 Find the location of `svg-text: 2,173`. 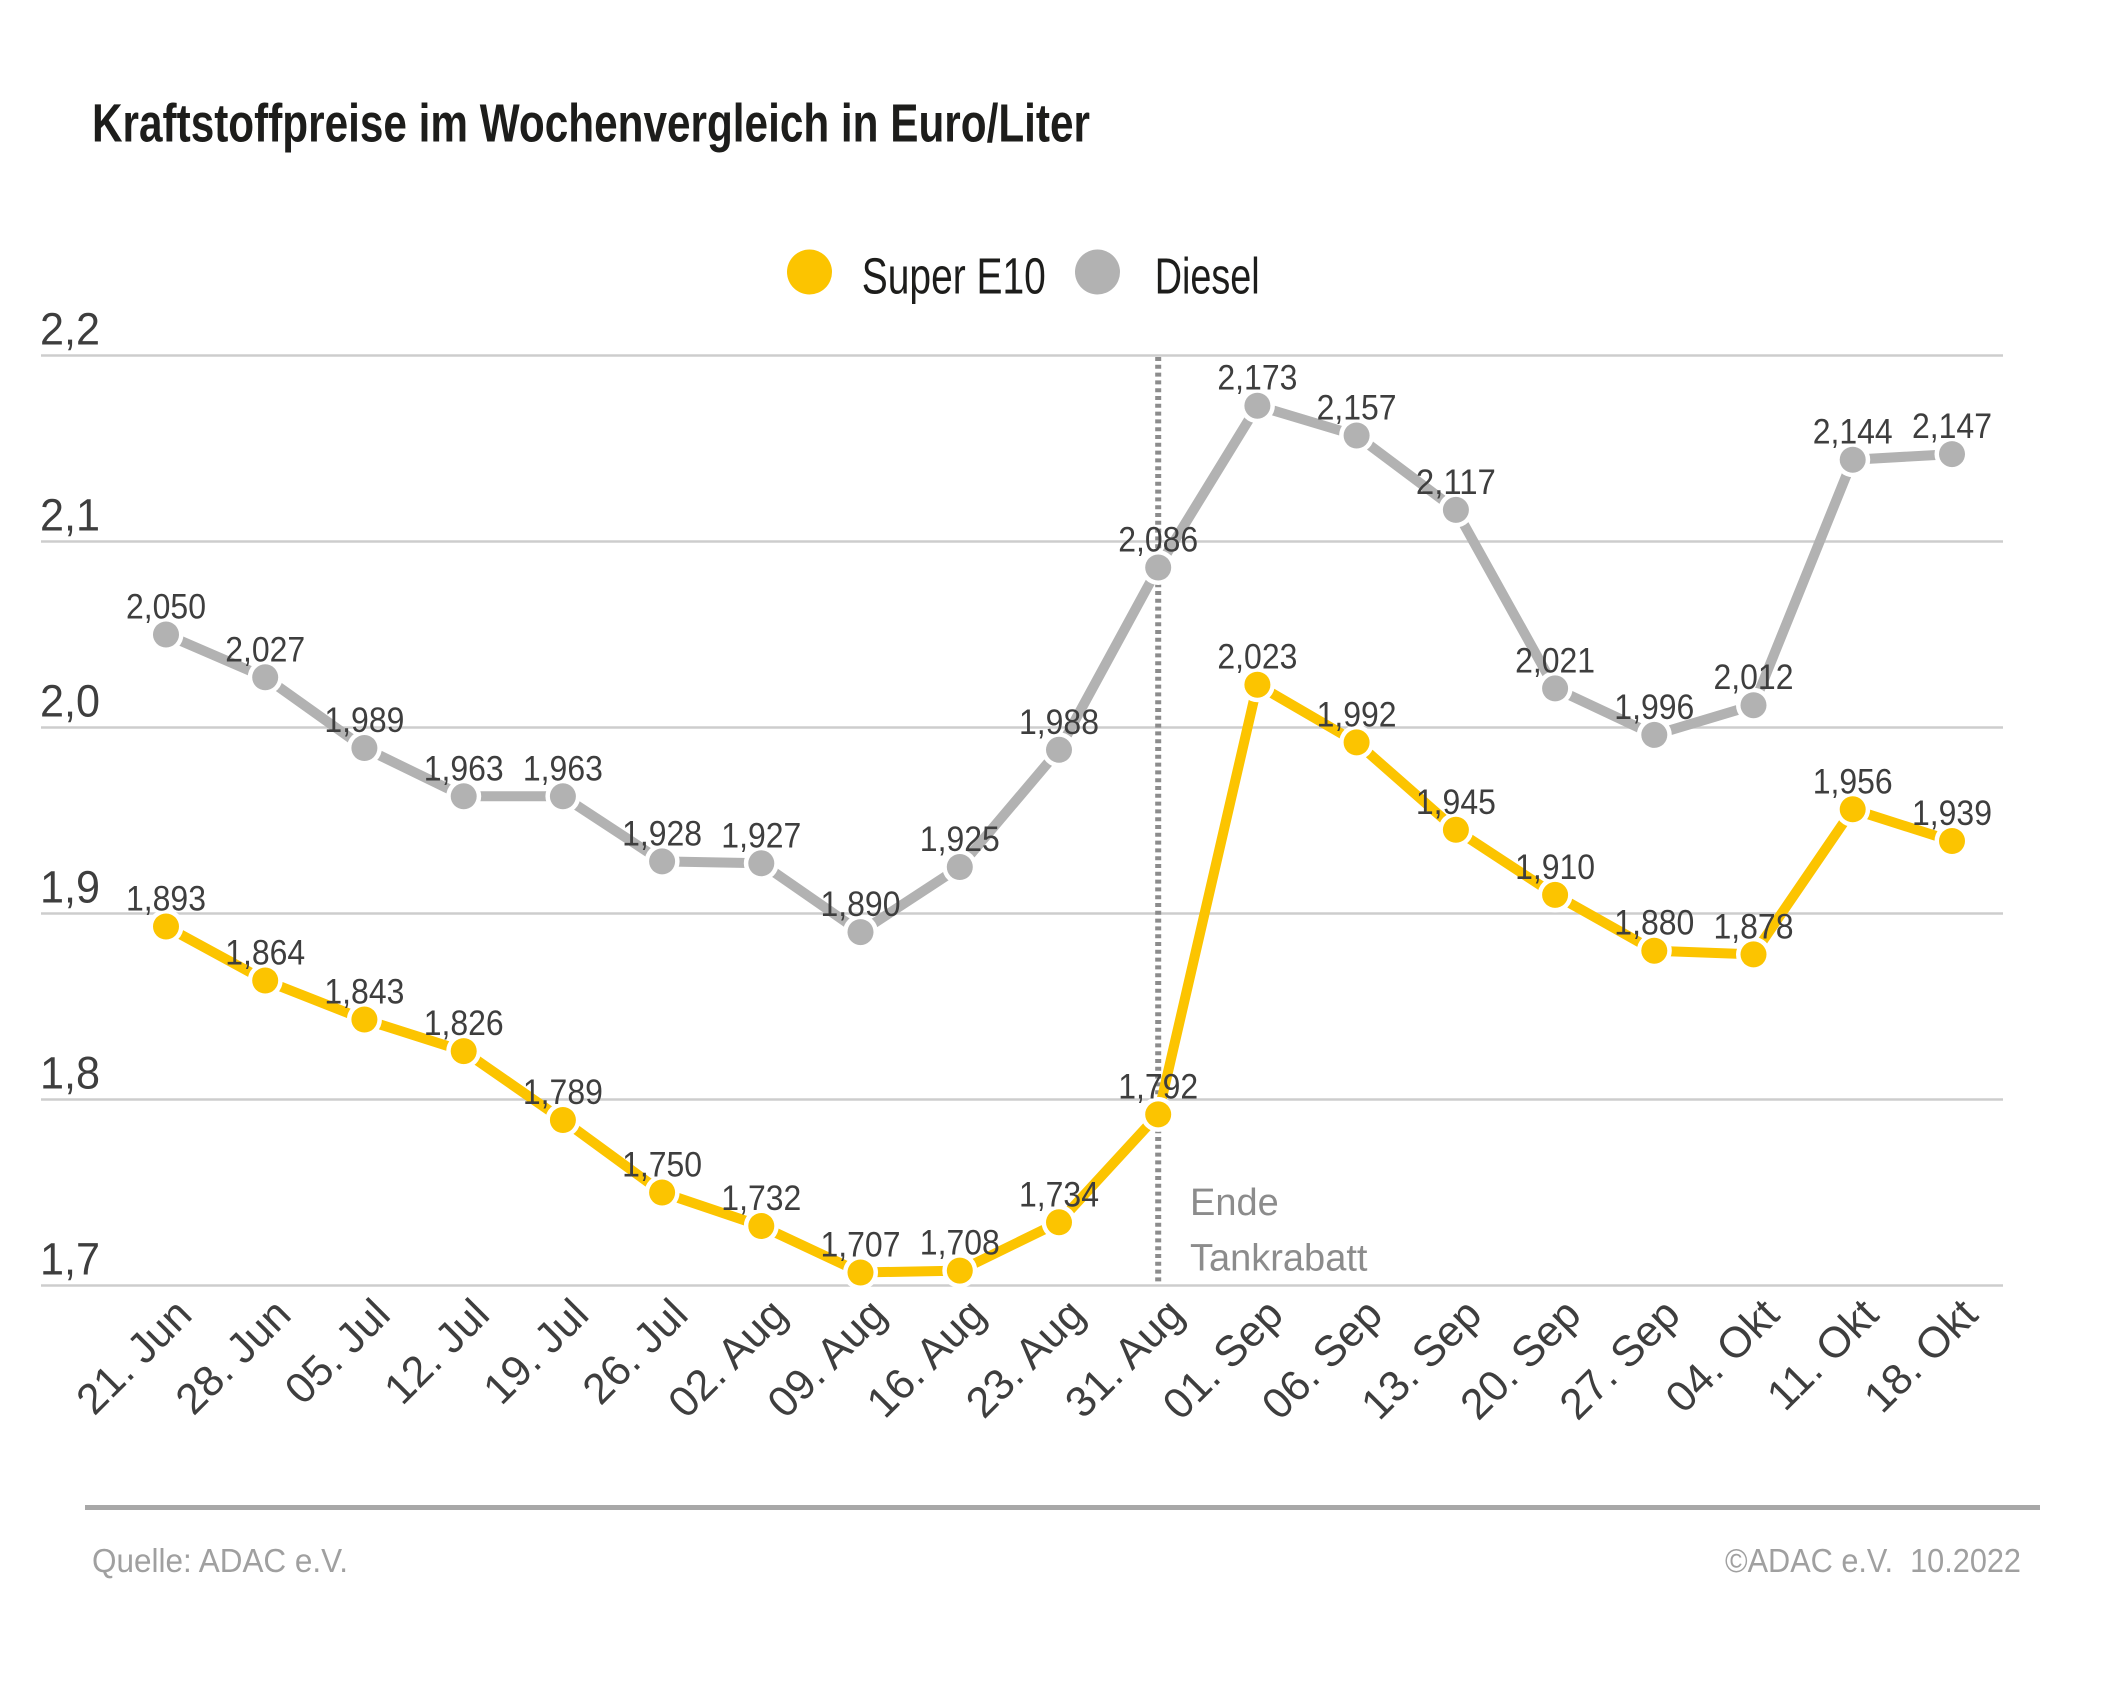

svg-text: 2,173 is located at coordinates (1257, 378).